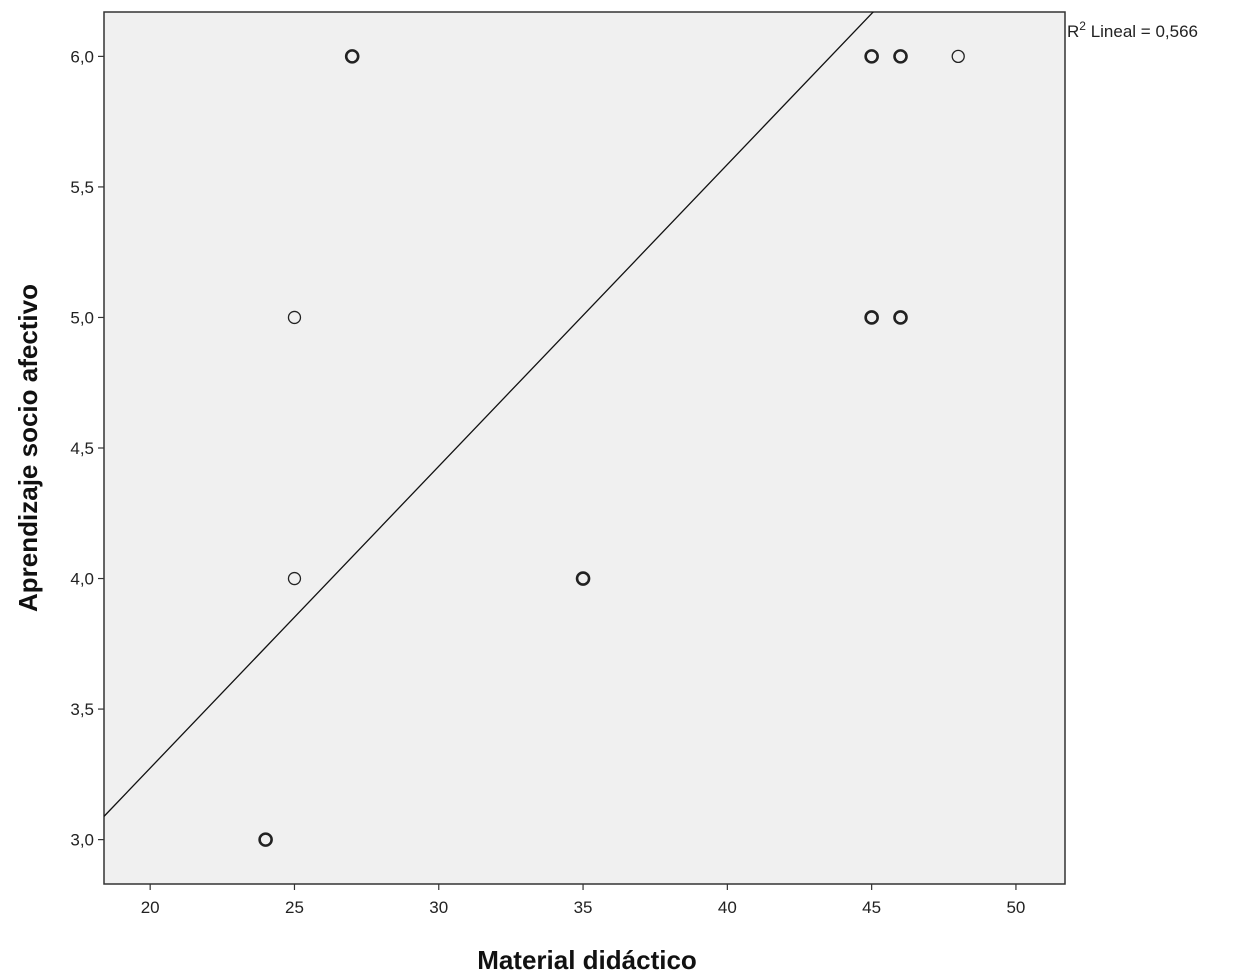 This screenshot has width=1253, height=978. Describe the element at coordinates (438, 907) in the screenshot. I see `x-tick-label: 30` at that location.